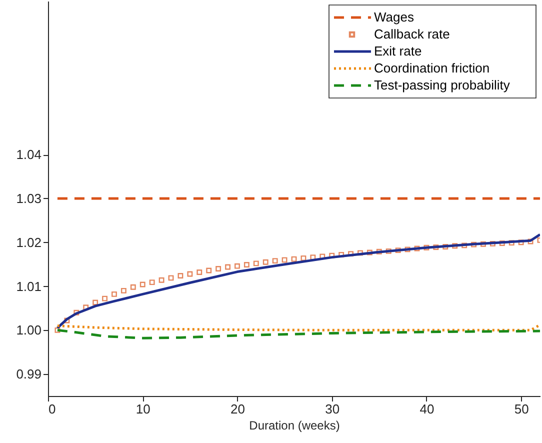 Image resolution: width=542 pixels, height=443 pixels. Describe the element at coordinates (237, 409) in the screenshot. I see `x-tick-label: 20` at that location.